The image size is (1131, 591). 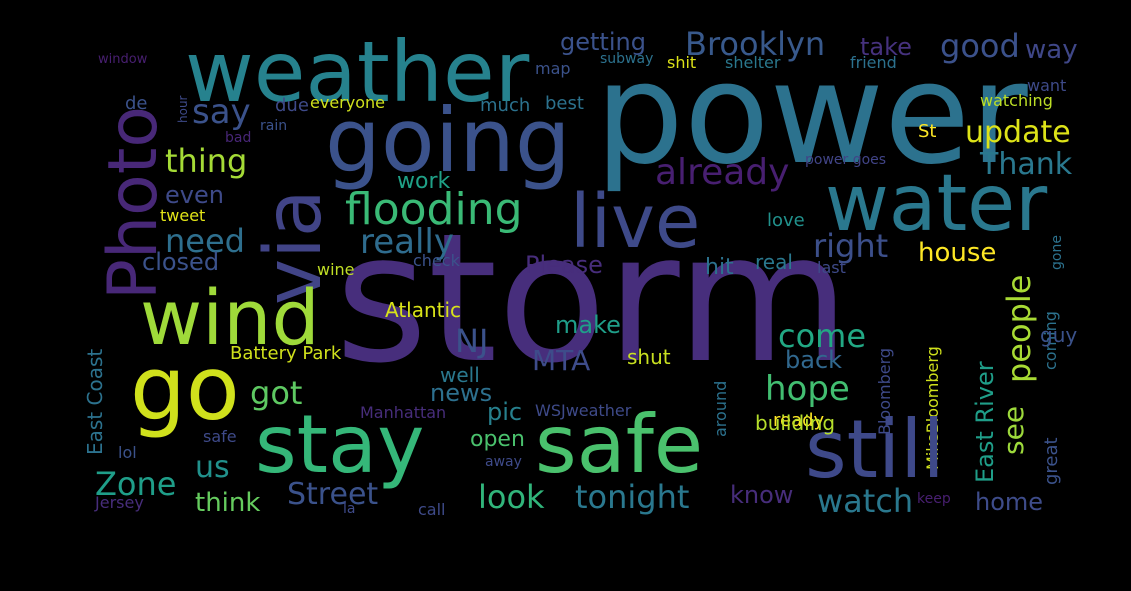 I want to click on word-good: good, so click(x=980, y=46).